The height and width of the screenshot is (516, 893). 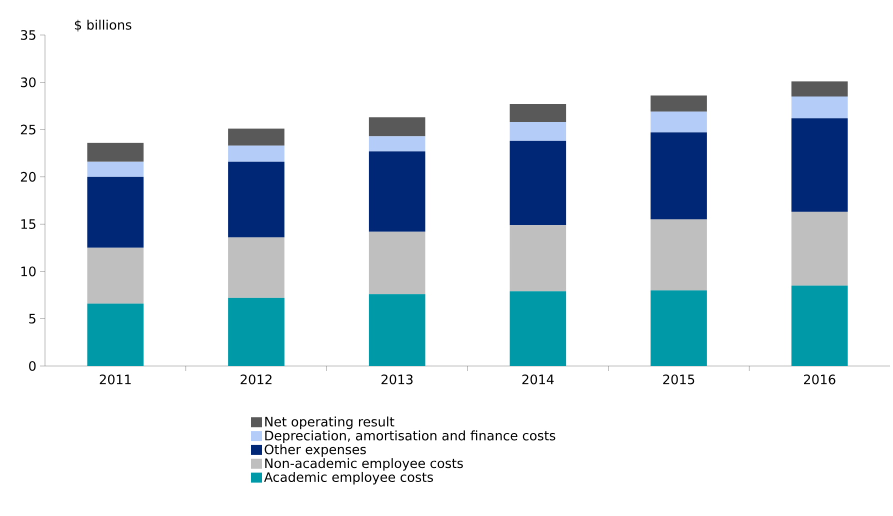 I want to click on x-tick-label: 2015, so click(x=678, y=379).